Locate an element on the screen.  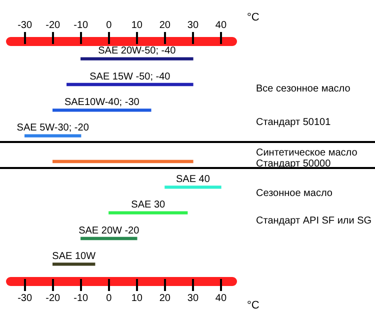
y-tick-label: SAE 20W -20 is located at coordinates (109, 230).